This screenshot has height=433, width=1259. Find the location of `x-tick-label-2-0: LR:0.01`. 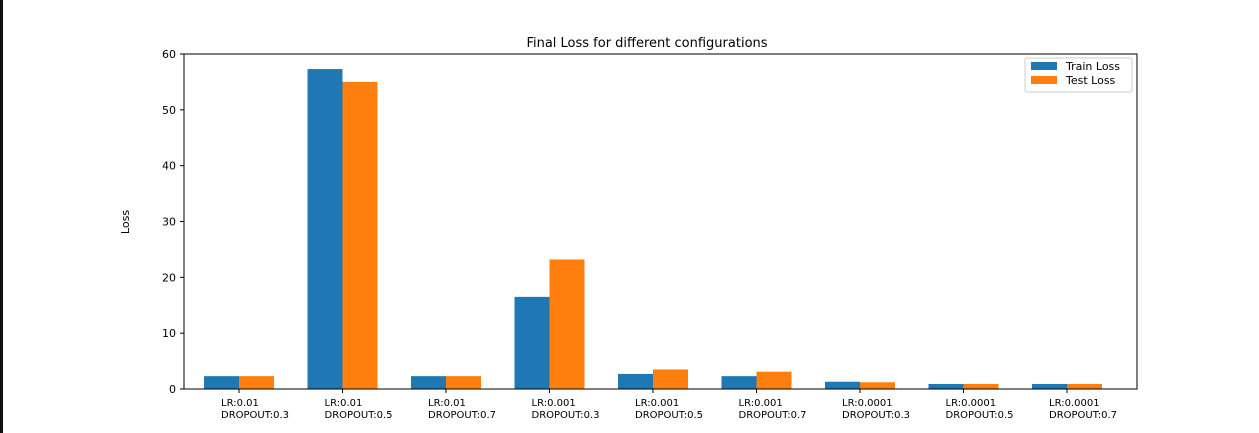

x-tick-label-2-0: LR:0.01 is located at coordinates (447, 403).